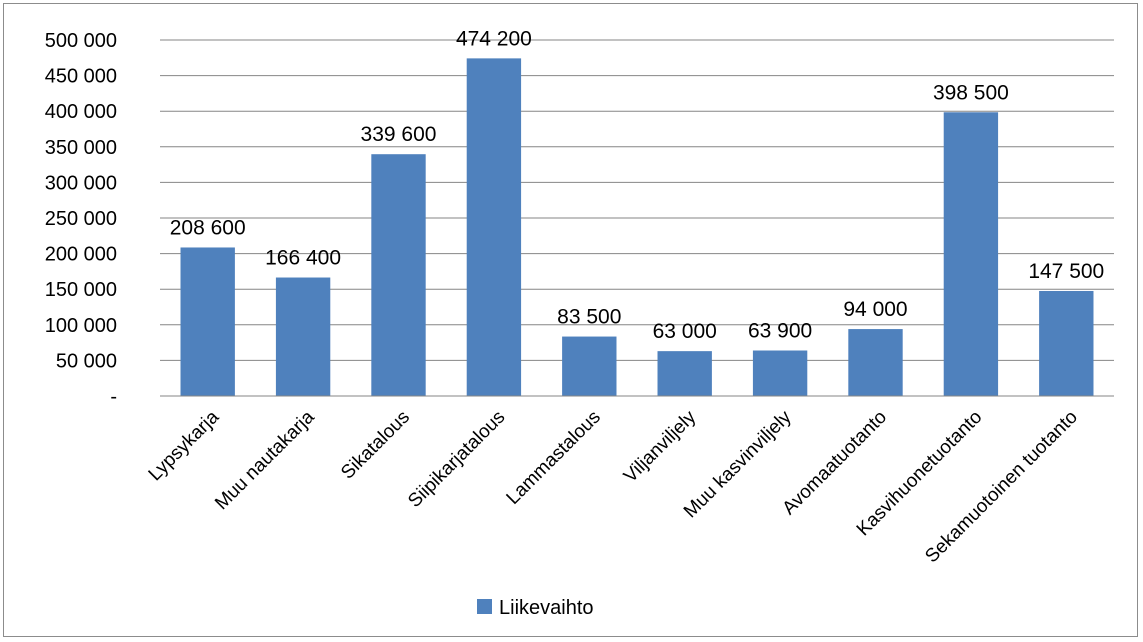  Describe the element at coordinates (303, 258) in the screenshot. I see `data-label: 166 400` at that location.